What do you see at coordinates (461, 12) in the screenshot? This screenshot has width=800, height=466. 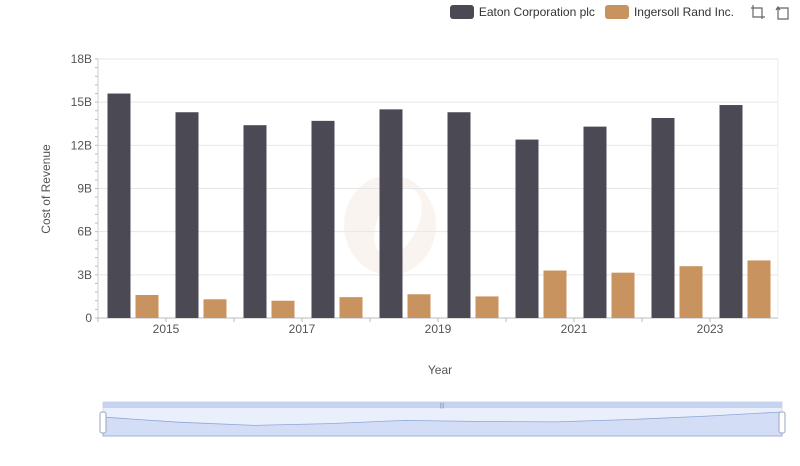 I see `legend-swatch-eaton` at bounding box center [461, 12].